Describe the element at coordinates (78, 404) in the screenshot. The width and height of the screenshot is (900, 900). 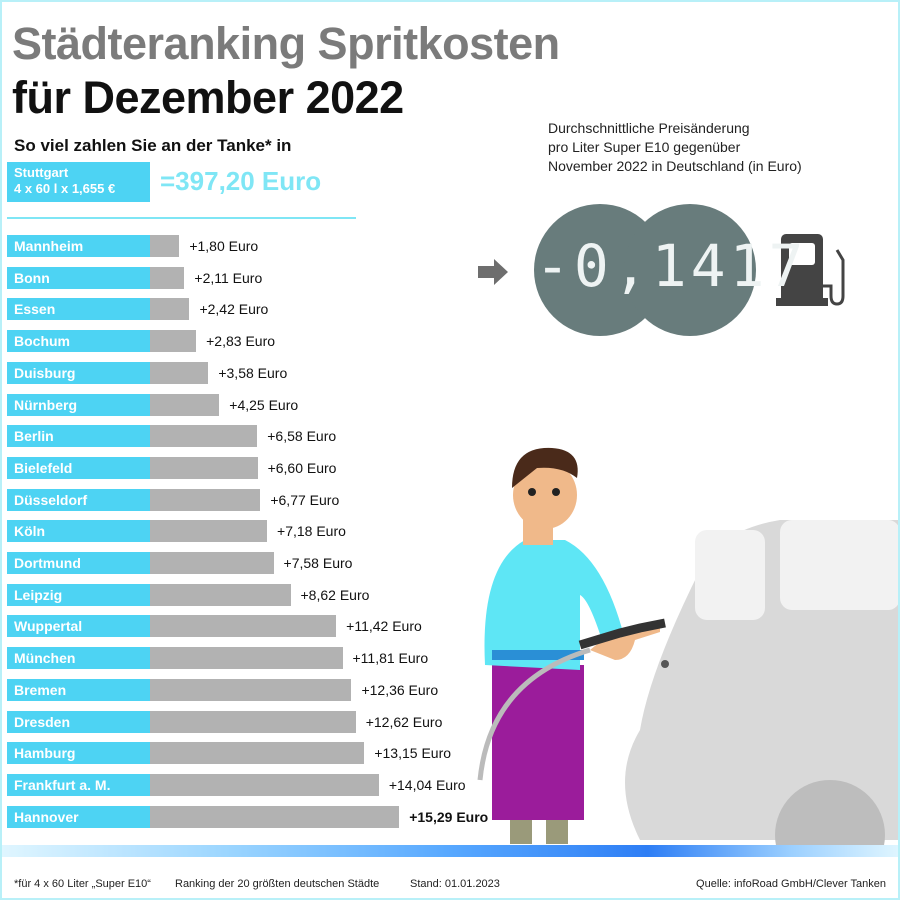
I see `category-label: Nürnberg` at that location.